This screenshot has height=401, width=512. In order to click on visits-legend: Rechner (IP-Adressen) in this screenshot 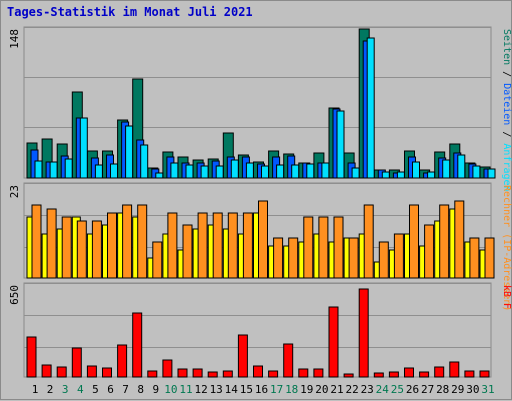, I will do `click(506, 248)`.